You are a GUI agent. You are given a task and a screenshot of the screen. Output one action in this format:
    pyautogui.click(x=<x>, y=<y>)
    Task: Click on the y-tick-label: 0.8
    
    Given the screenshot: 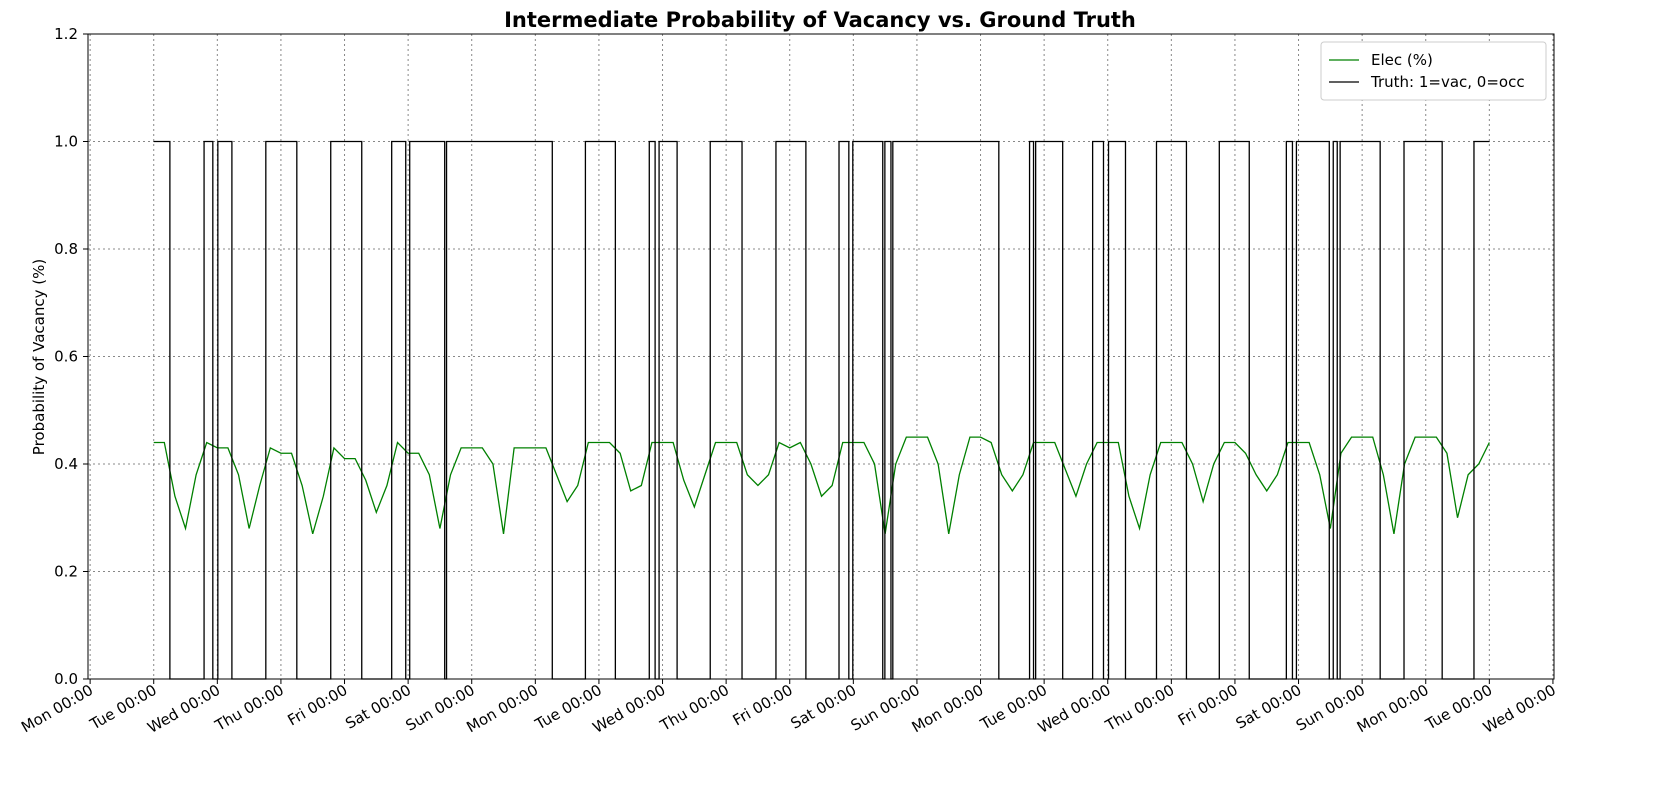 What is the action you would take?
    pyautogui.click(x=66, y=249)
    